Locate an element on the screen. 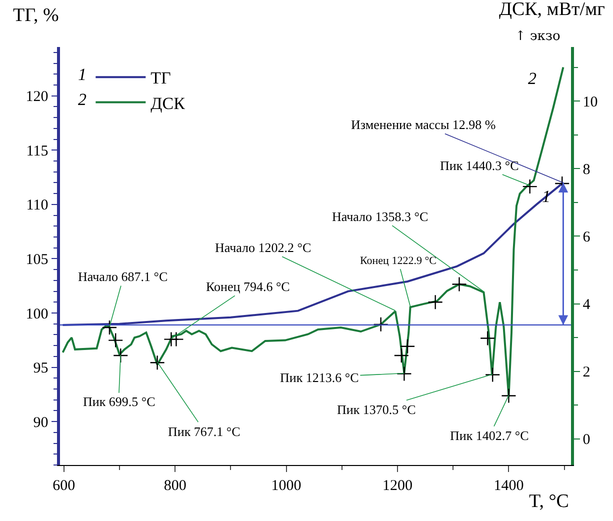  x-axis-title: T, °C is located at coordinates (549, 501).